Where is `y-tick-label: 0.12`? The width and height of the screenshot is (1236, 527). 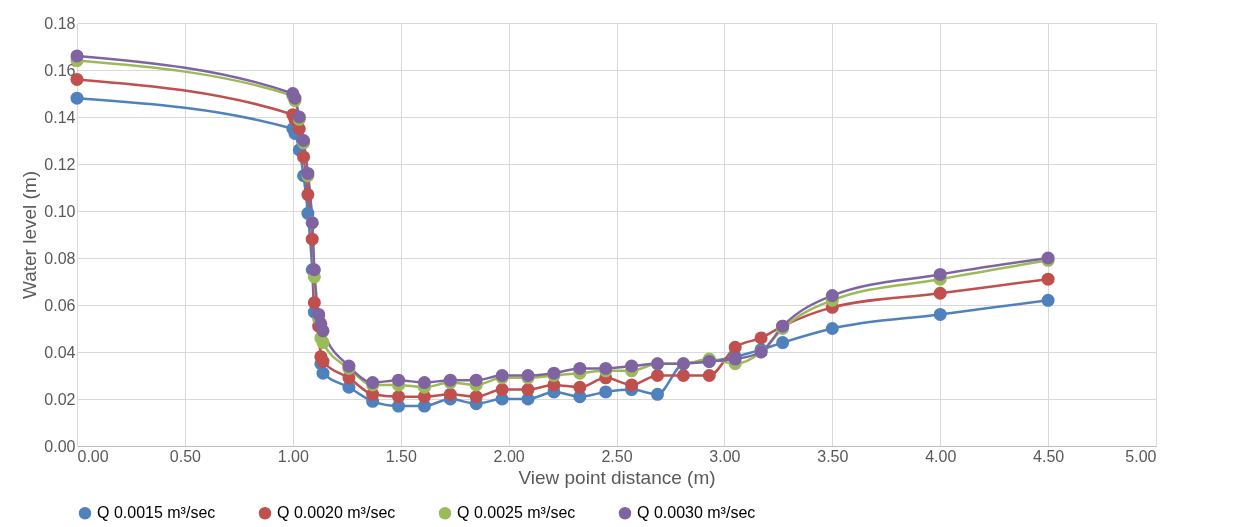 y-tick-label: 0.12 is located at coordinates (60, 164).